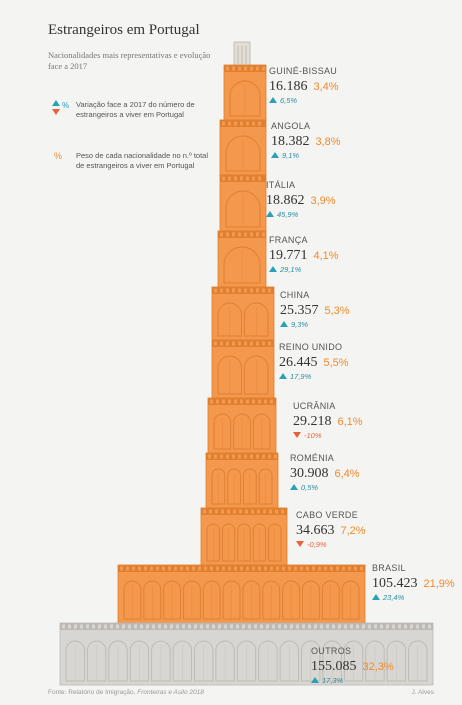 This screenshot has width=462, height=705. Describe the element at coordinates (314, 362) in the screenshot. I see `country-values: 26.445 5,5%` at that location.